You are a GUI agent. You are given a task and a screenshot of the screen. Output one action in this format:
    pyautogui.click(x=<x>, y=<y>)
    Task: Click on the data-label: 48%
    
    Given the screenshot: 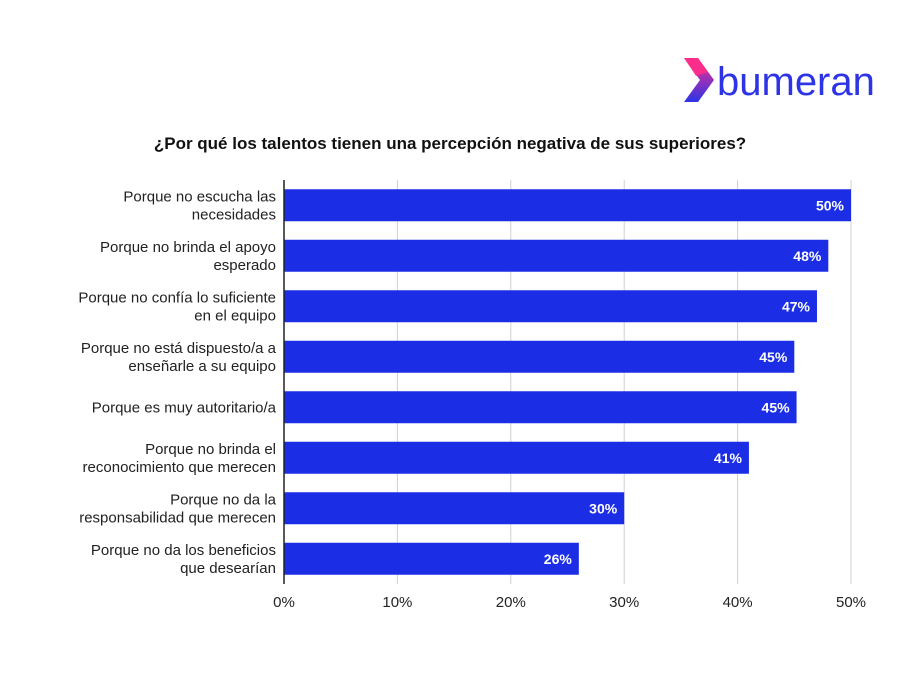 What is the action you would take?
    pyautogui.click(x=807, y=256)
    